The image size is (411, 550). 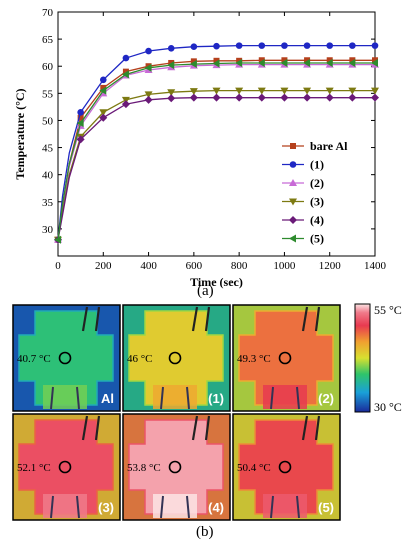 I want to click on colorbar, so click(x=362, y=358).